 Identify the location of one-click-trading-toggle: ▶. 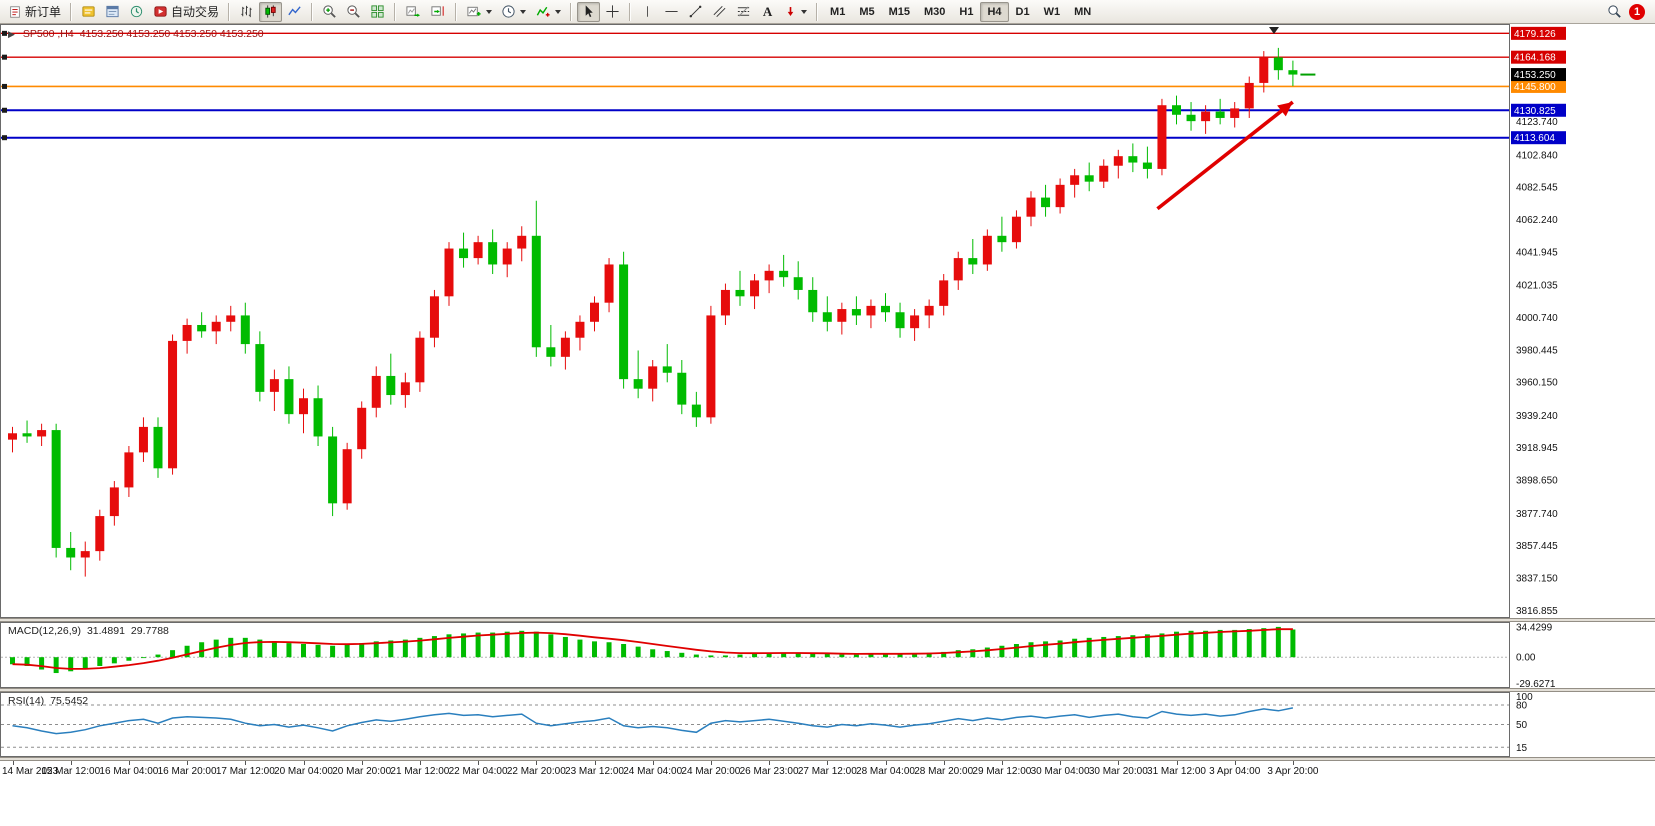
(11, 33).